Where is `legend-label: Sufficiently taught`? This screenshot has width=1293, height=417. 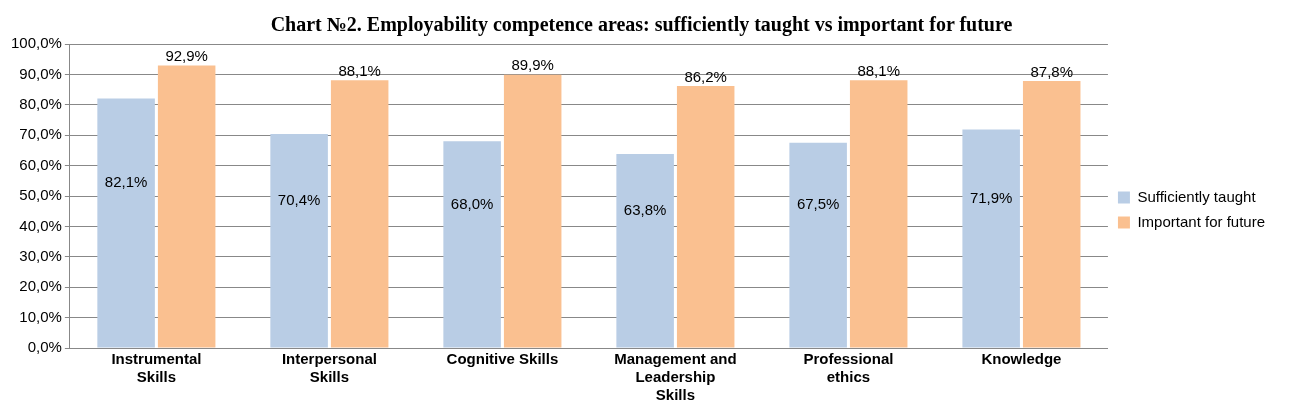
legend-label: Sufficiently taught is located at coordinates (1197, 196).